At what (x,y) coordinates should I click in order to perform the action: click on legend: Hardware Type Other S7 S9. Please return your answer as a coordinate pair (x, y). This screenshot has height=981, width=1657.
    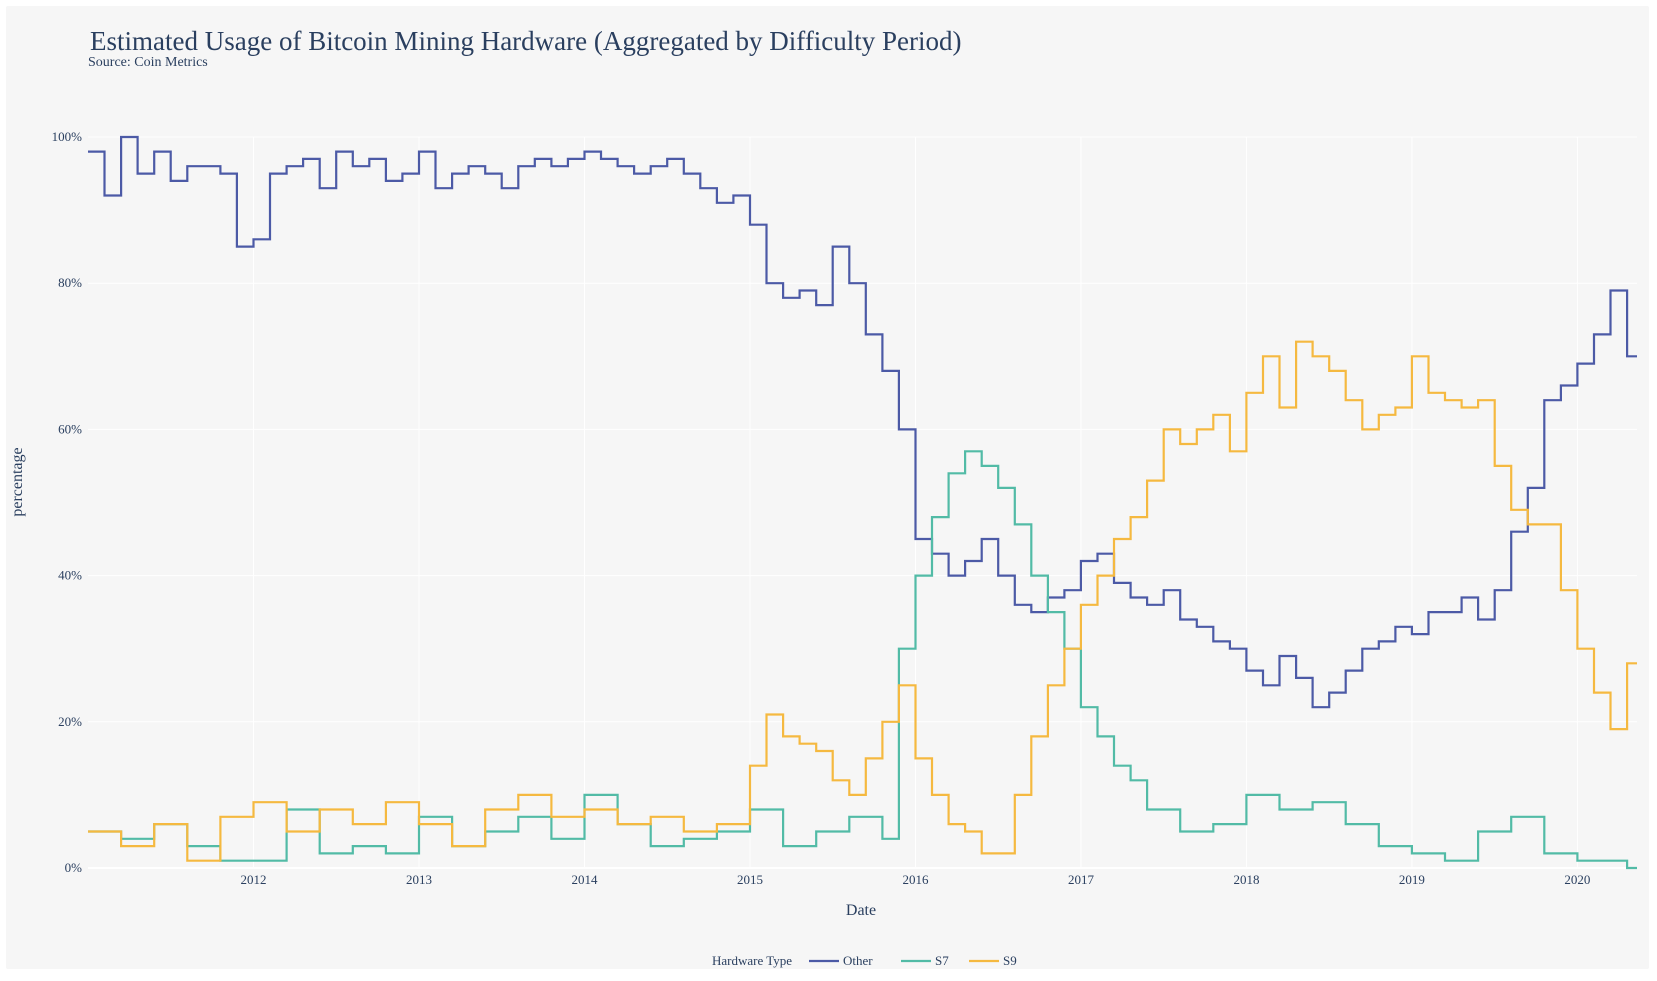
    Looking at the image, I should click on (864, 960).